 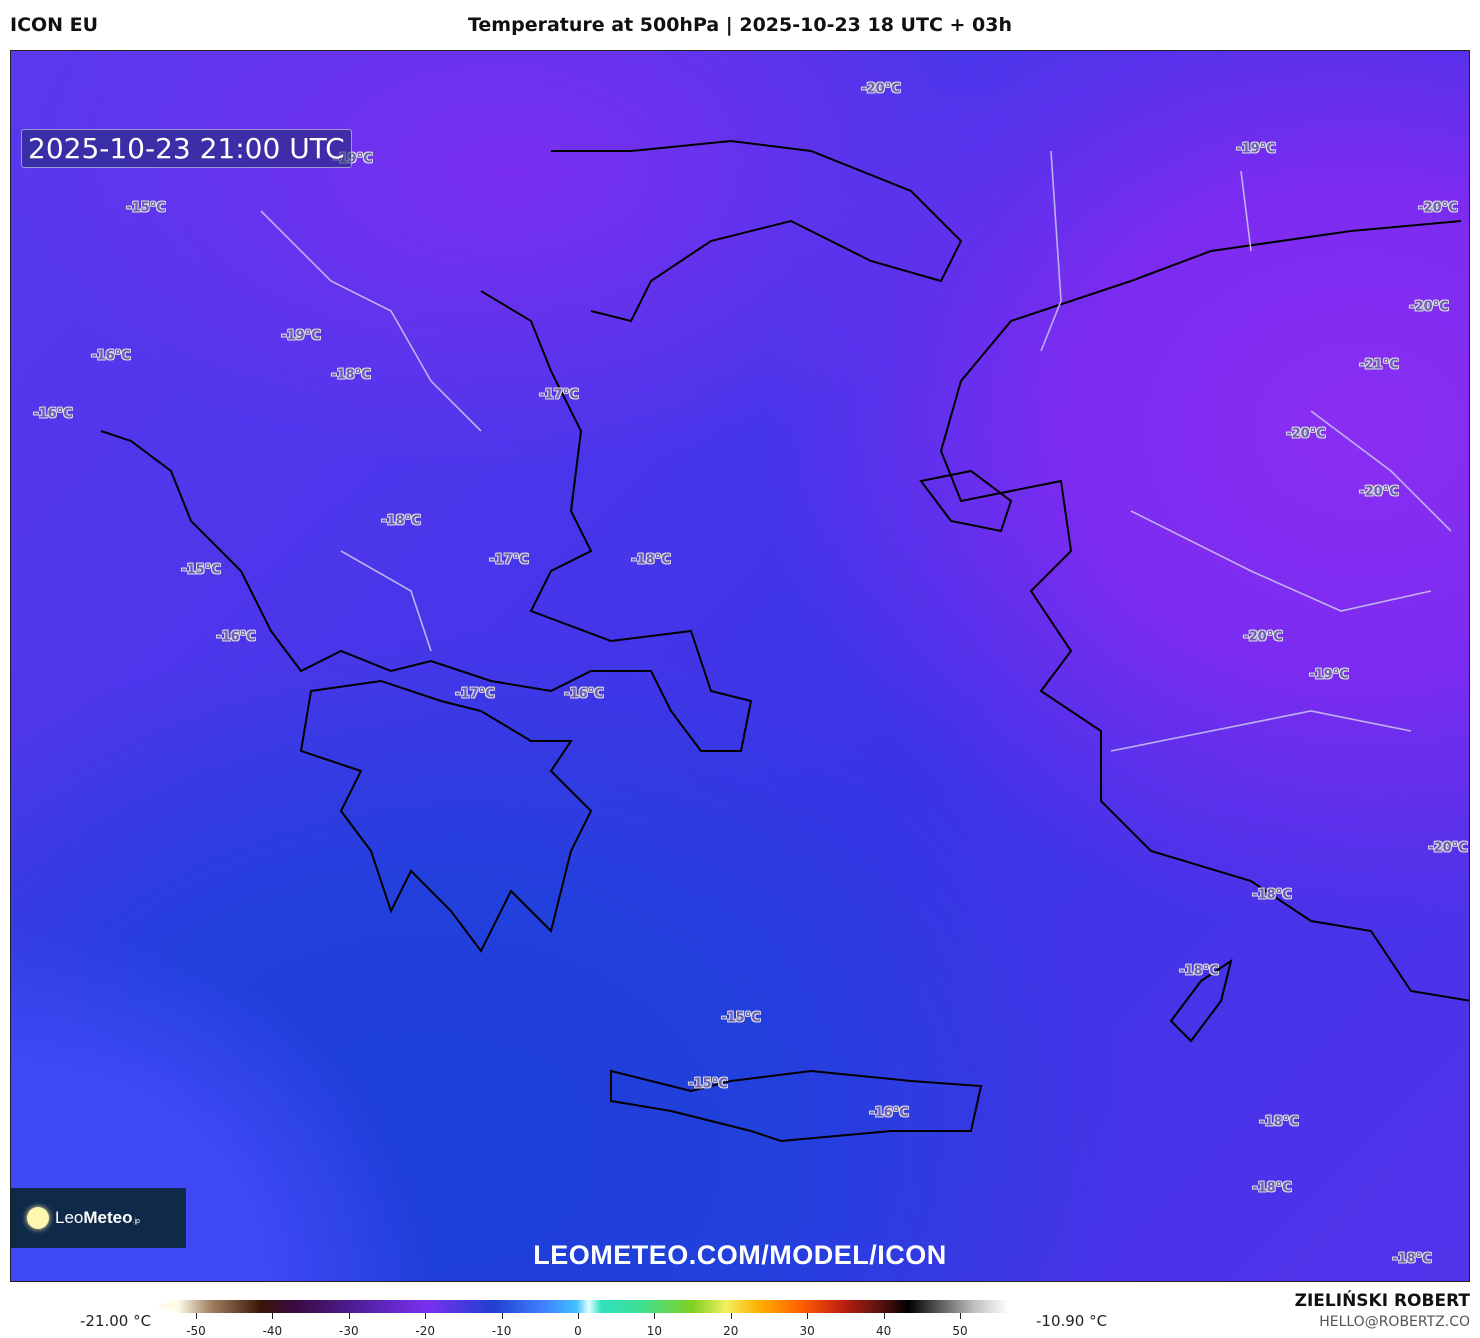 I want to click on colorbar-tick-label: 20, so click(x=731, y=1331).